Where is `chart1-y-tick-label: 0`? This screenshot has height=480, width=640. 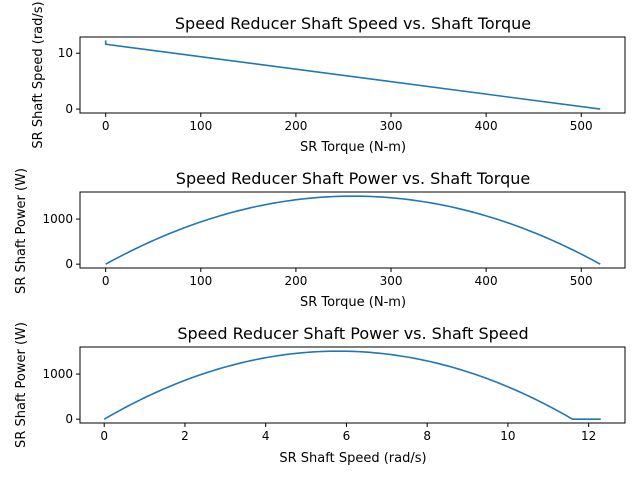 chart1-y-tick-label: 0 is located at coordinates (69, 109).